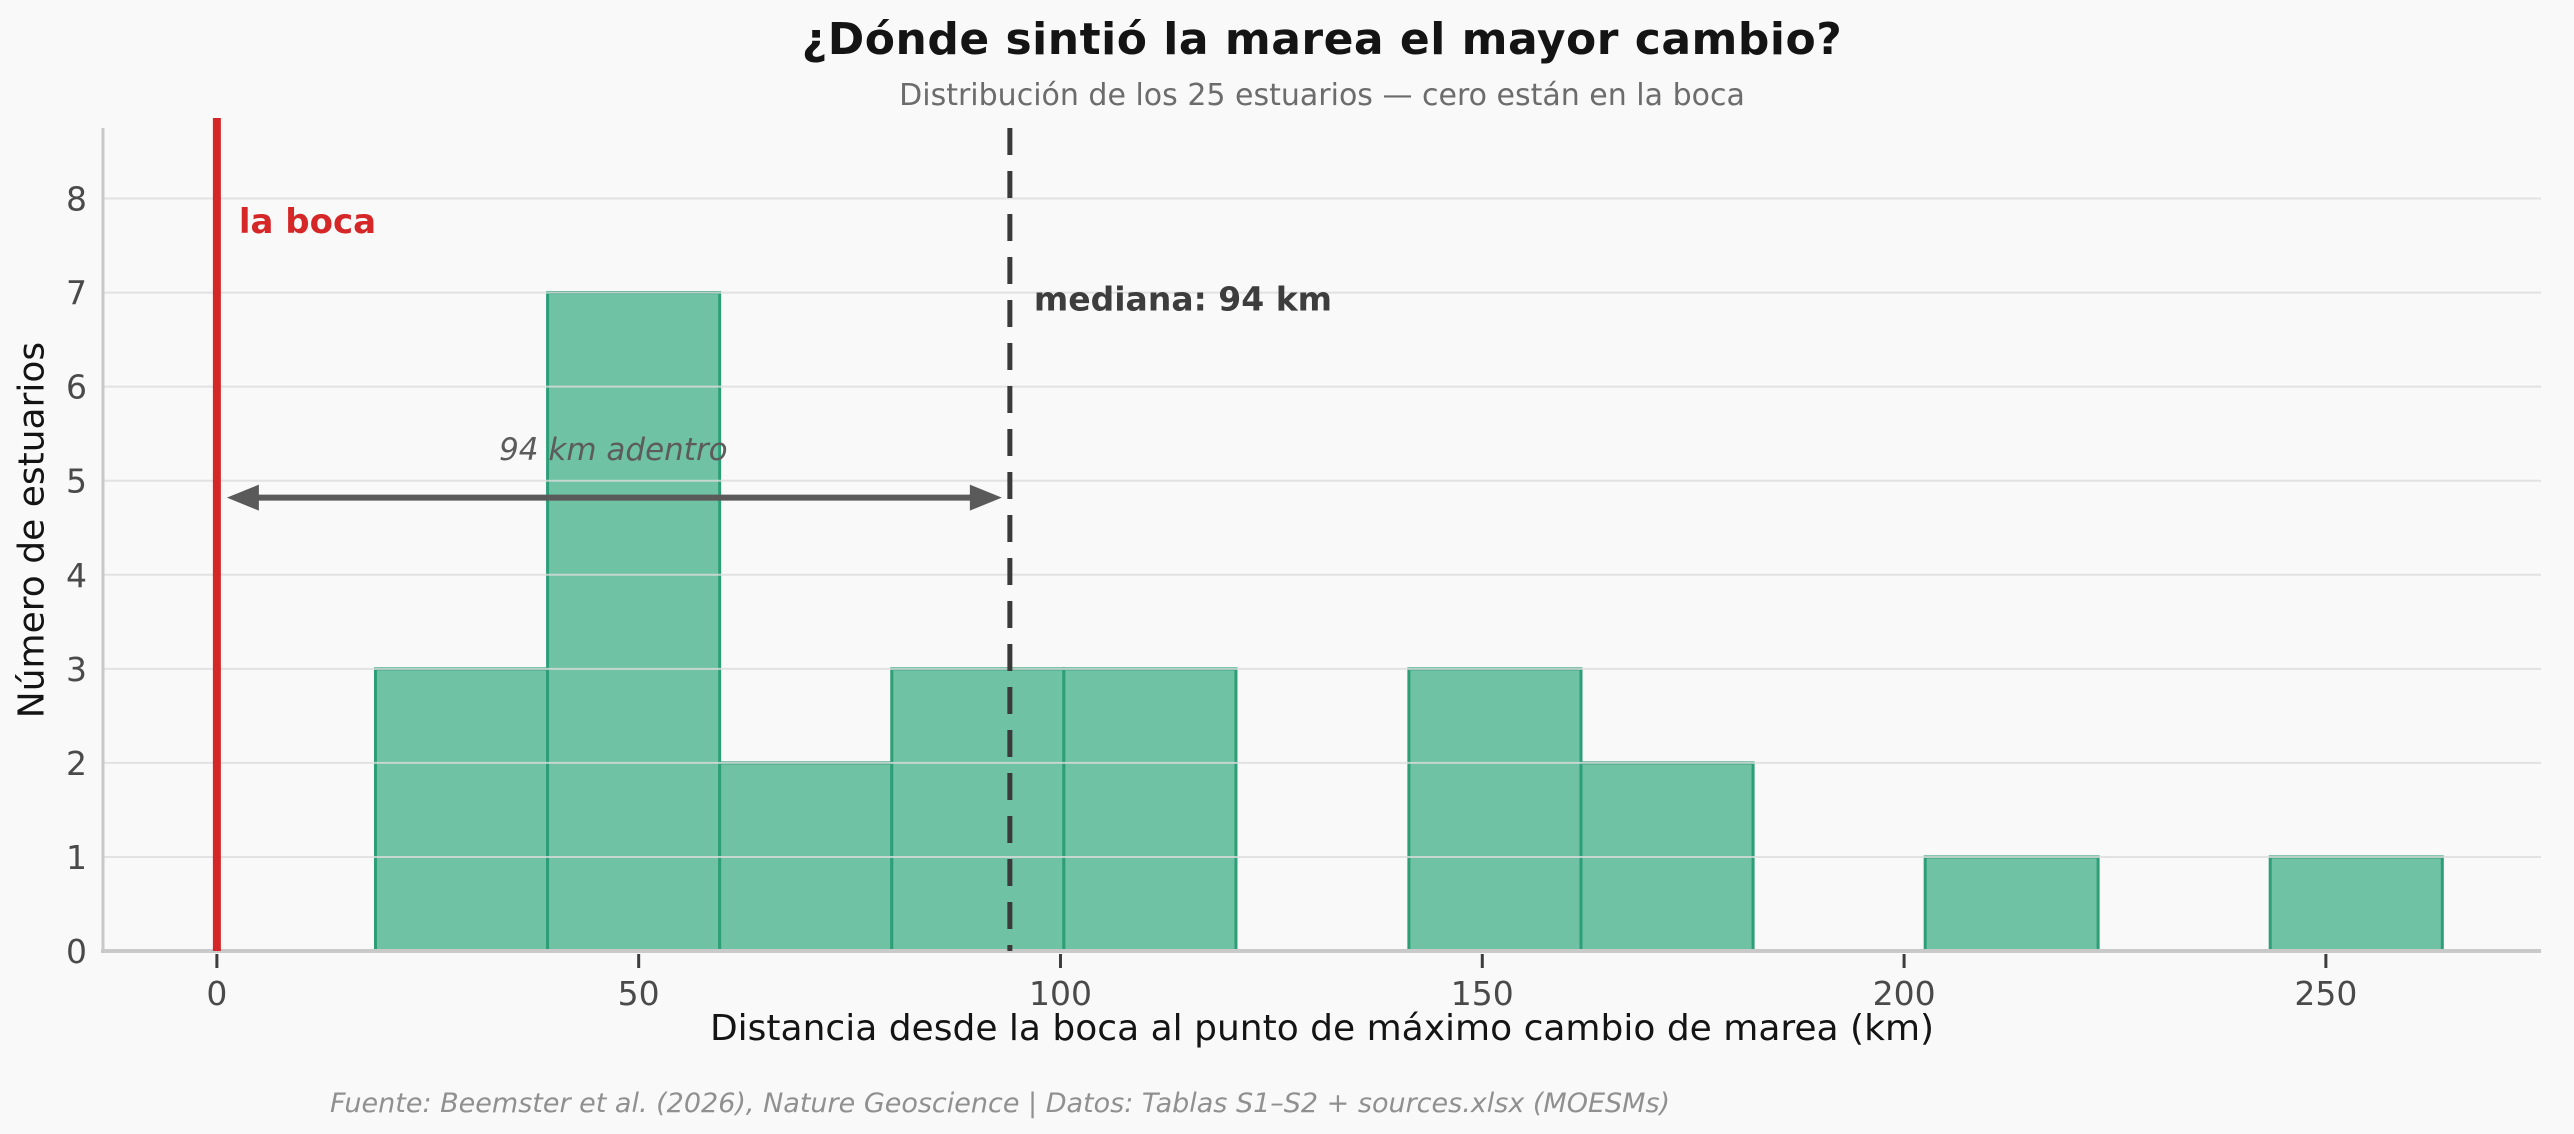 The image size is (2574, 1134). I want to click on y-axis-label: Número de estuarios, so click(32, 530).